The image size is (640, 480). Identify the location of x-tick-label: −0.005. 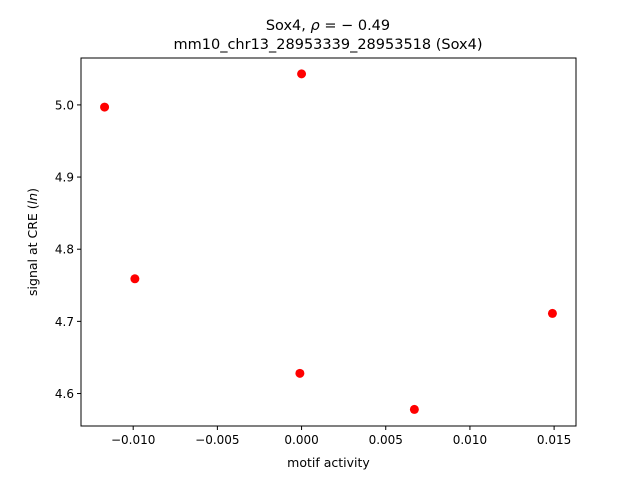
(217, 440).